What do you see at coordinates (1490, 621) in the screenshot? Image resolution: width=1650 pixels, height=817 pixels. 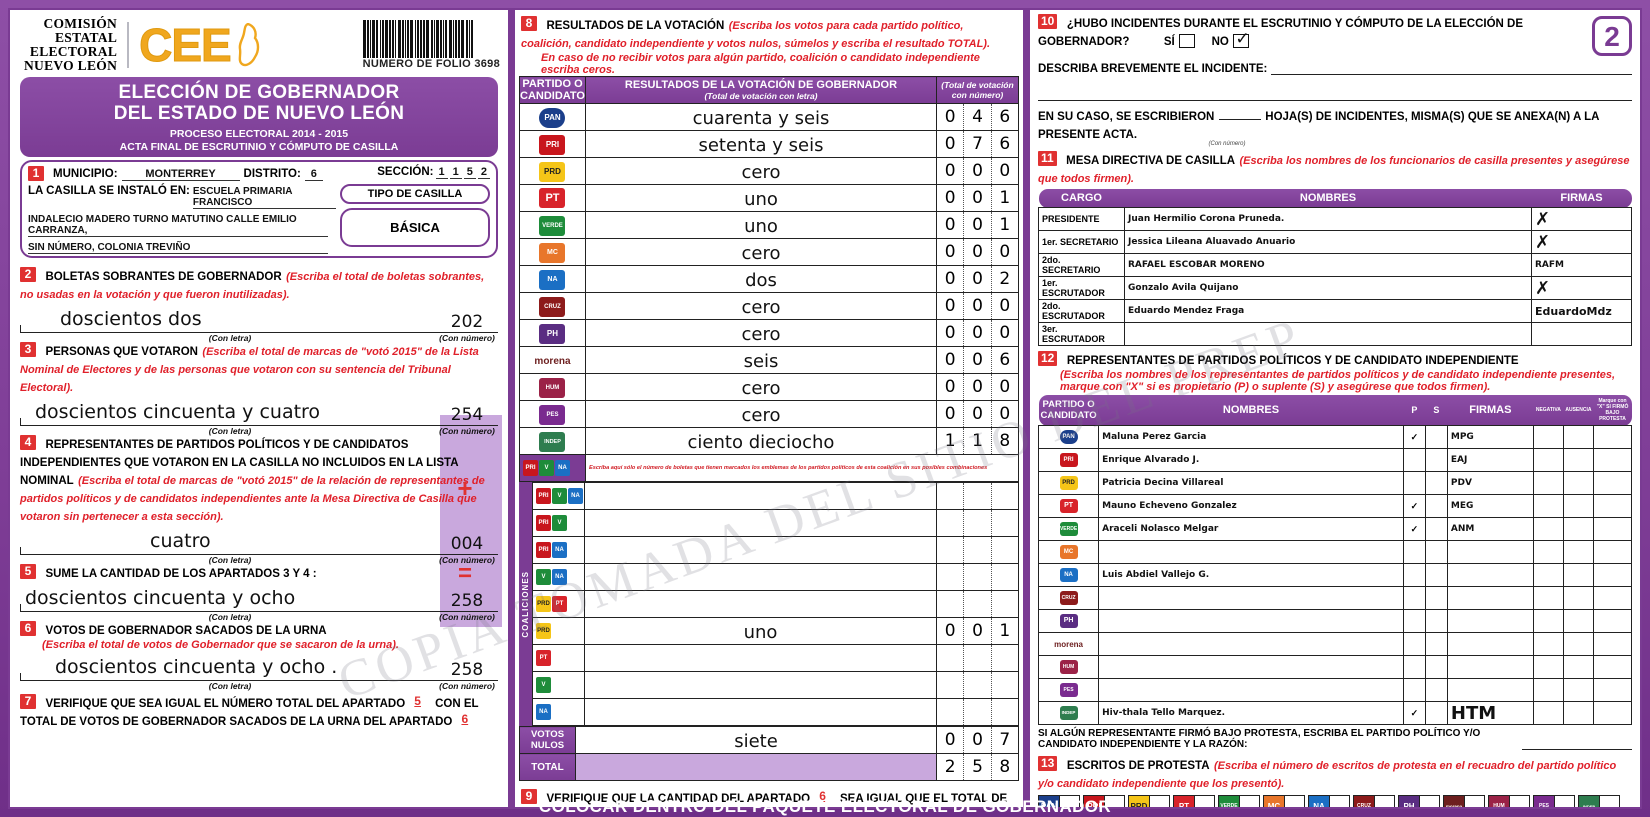 I see `rep-firma-ph` at bounding box center [1490, 621].